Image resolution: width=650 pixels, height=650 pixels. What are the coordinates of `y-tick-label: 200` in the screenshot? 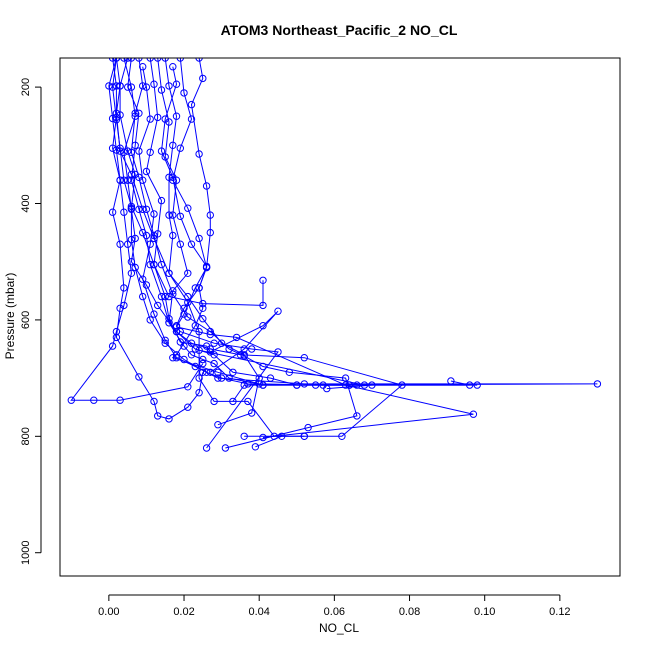 It's located at (26, 87).